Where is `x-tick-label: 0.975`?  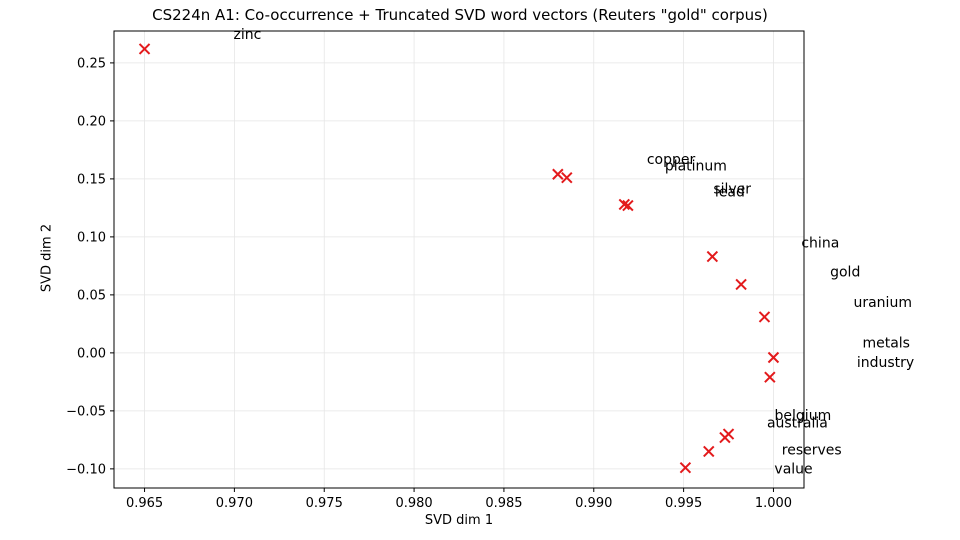 x-tick-label: 0.975 is located at coordinates (324, 503).